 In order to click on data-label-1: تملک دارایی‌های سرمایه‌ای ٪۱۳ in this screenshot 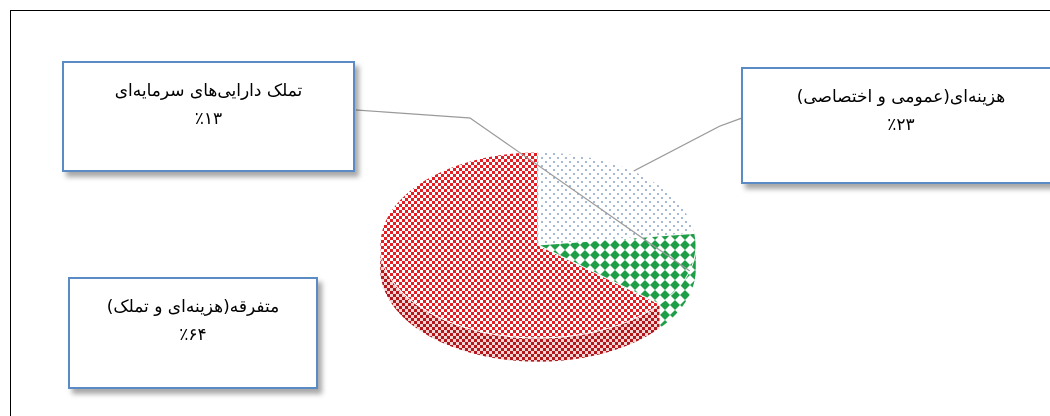, I will do `click(208, 116)`.